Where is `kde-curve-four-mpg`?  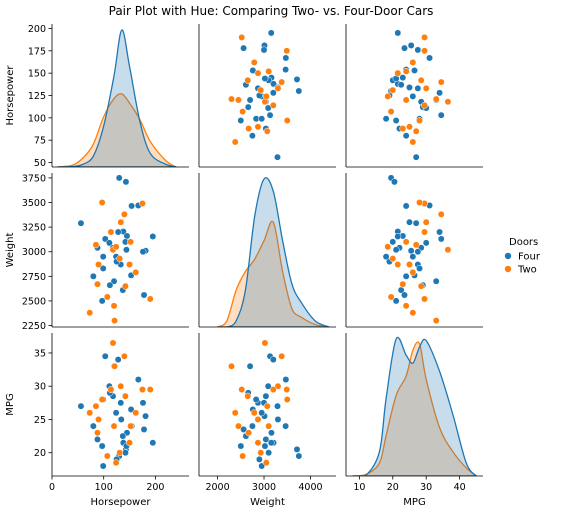
kde-curve-four-mpg is located at coordinates (415, 406).